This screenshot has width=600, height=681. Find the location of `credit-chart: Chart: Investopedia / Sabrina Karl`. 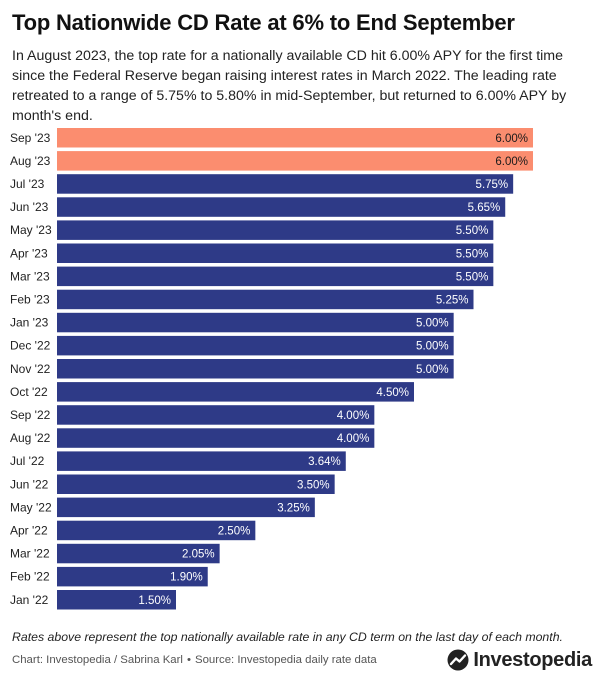

credit-chart: Chart: Investopedia / Sabrina Karl is located at coordinates (97, 660).